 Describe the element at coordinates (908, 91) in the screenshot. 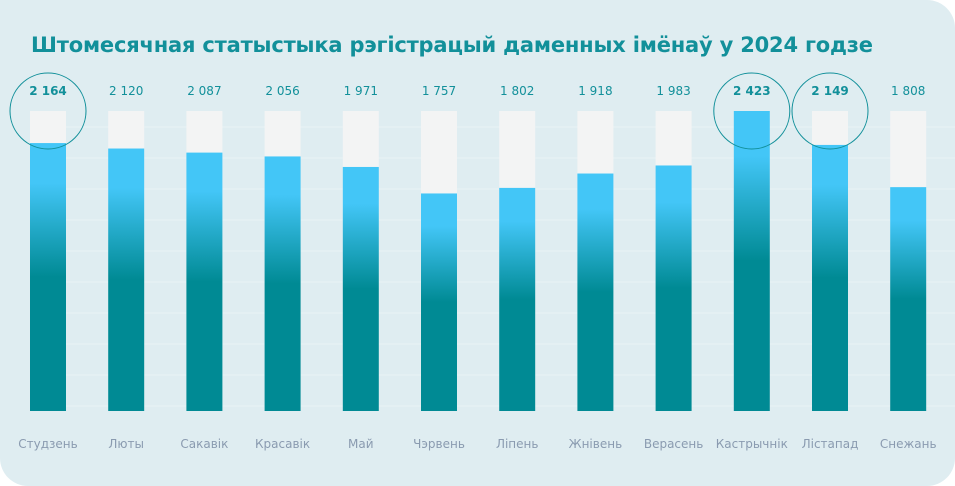

I see `value-label: 1 808` at that location.